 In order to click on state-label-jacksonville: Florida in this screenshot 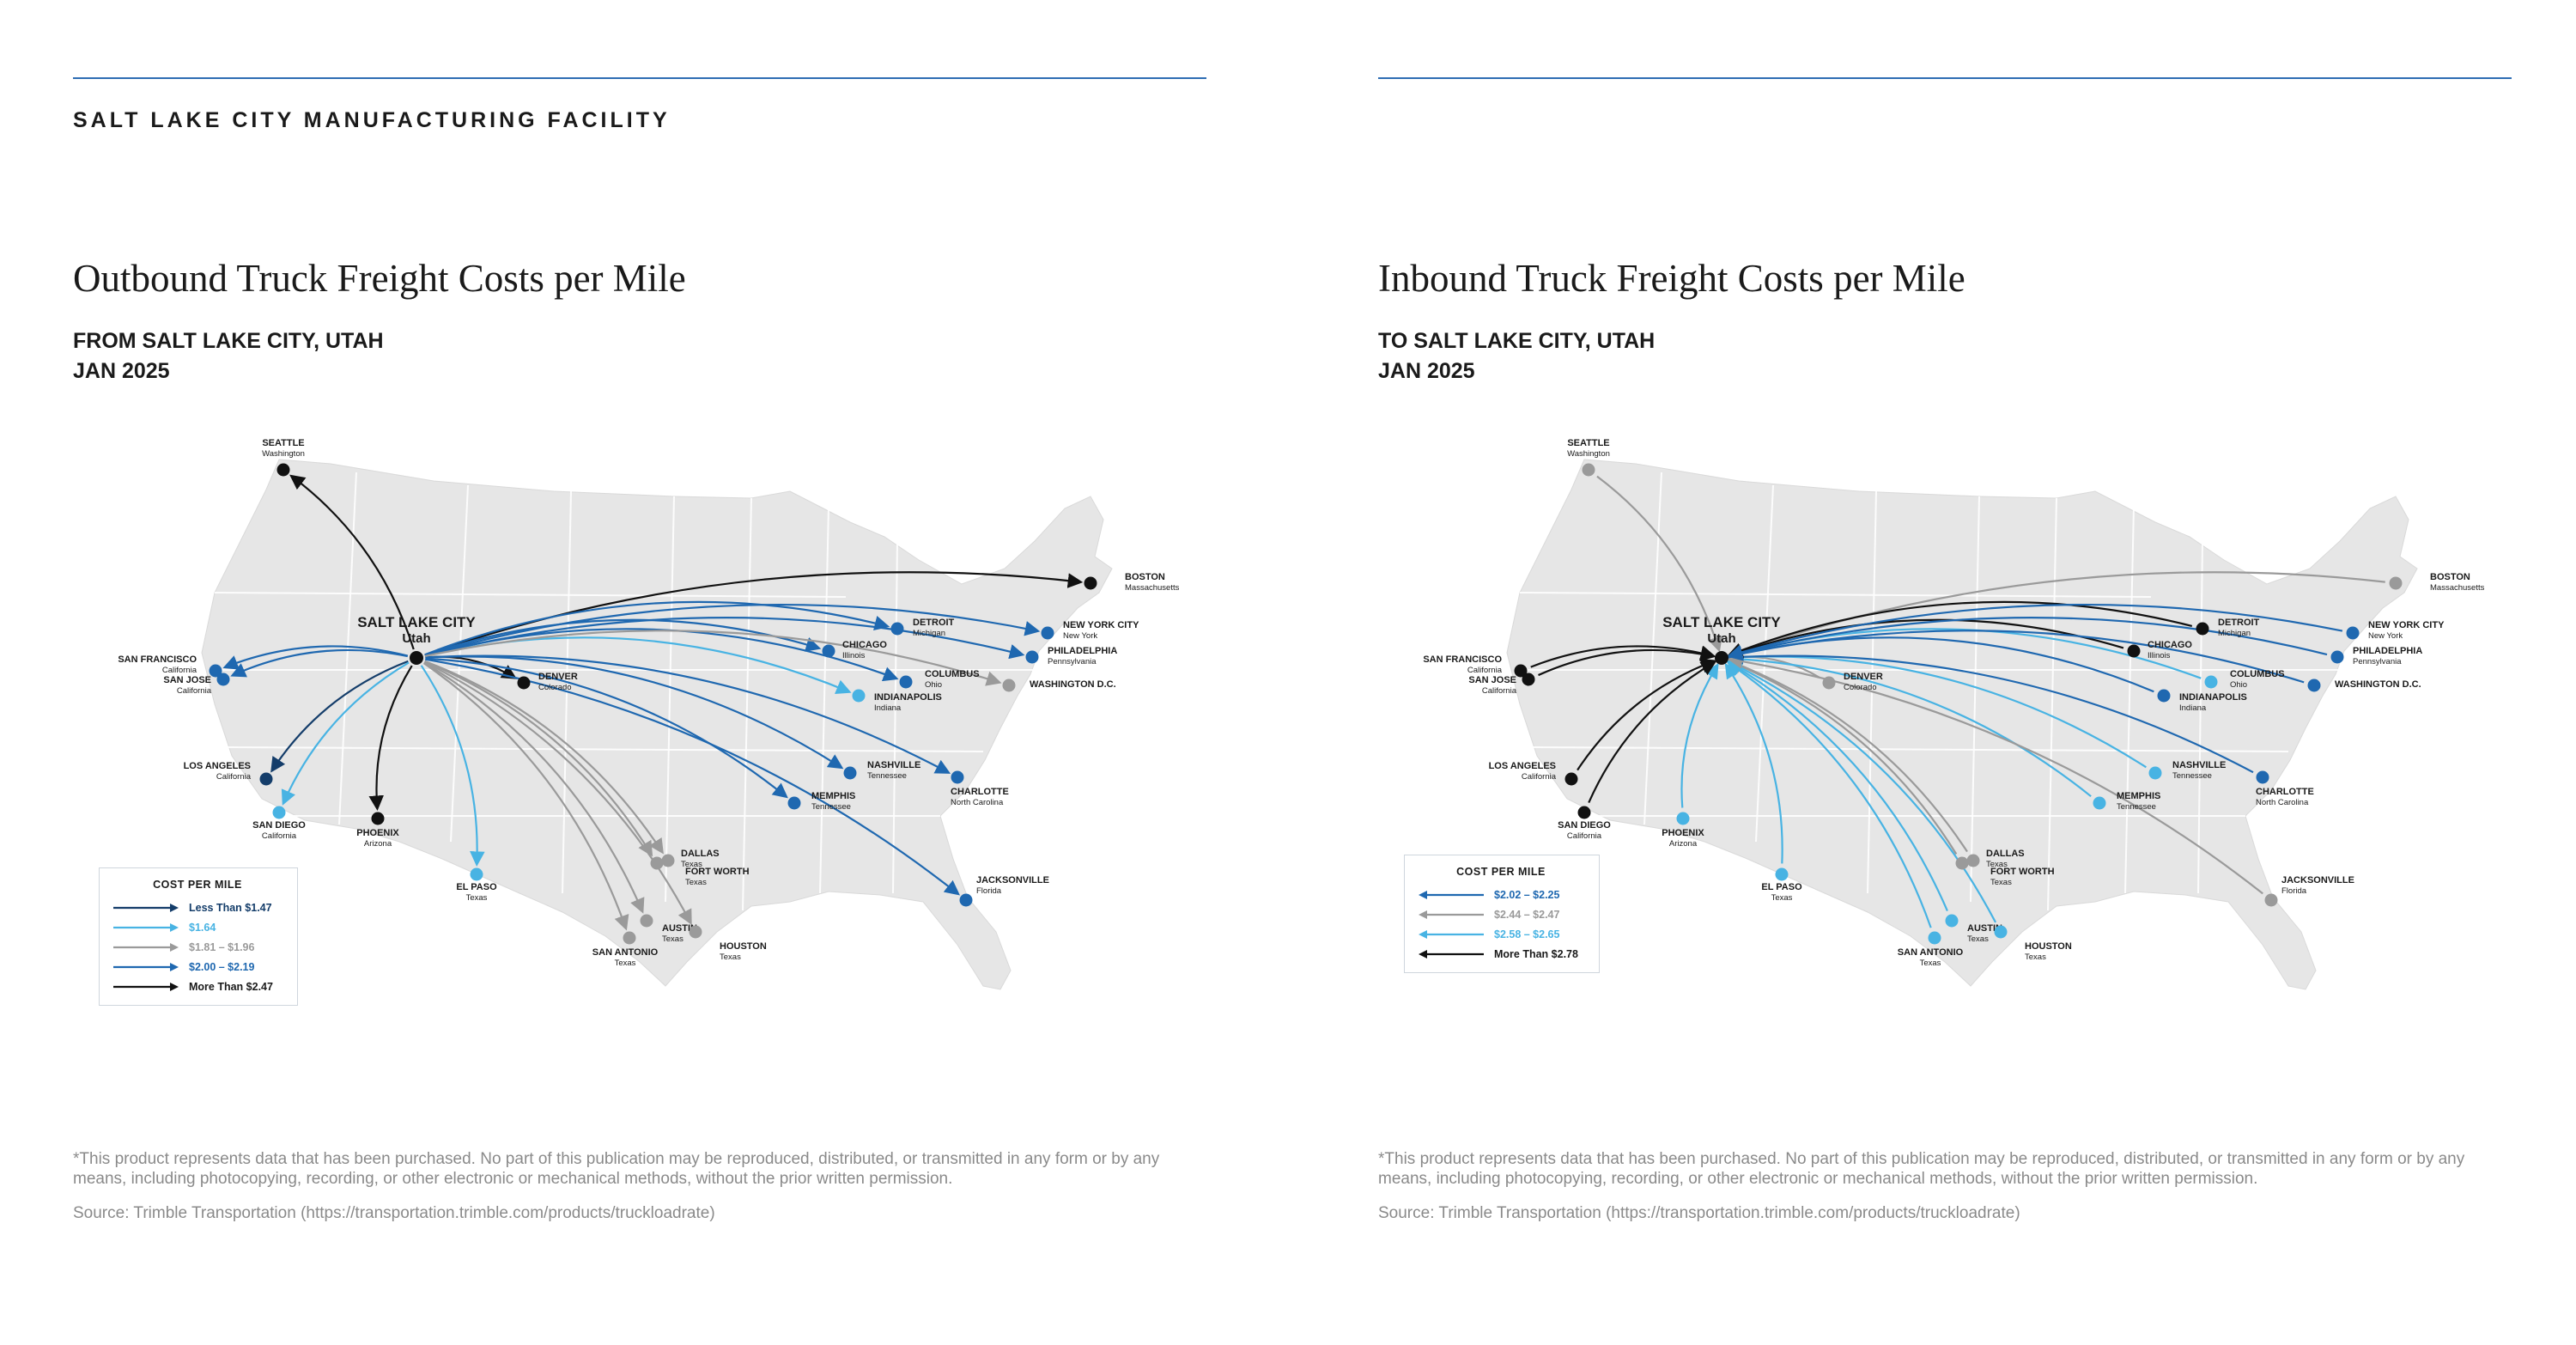, I will do `click(2294, 891)`.